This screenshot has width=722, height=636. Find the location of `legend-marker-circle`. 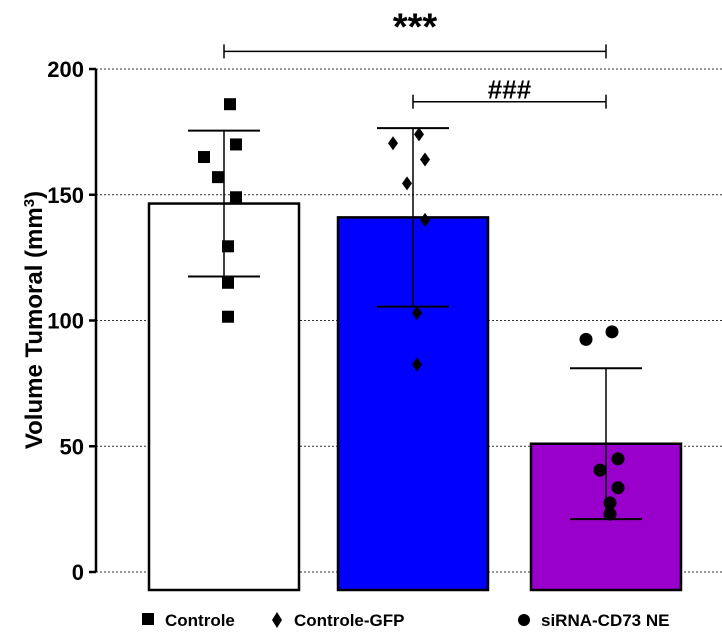

legend-marker-circle is located at coordinates (524, 620).